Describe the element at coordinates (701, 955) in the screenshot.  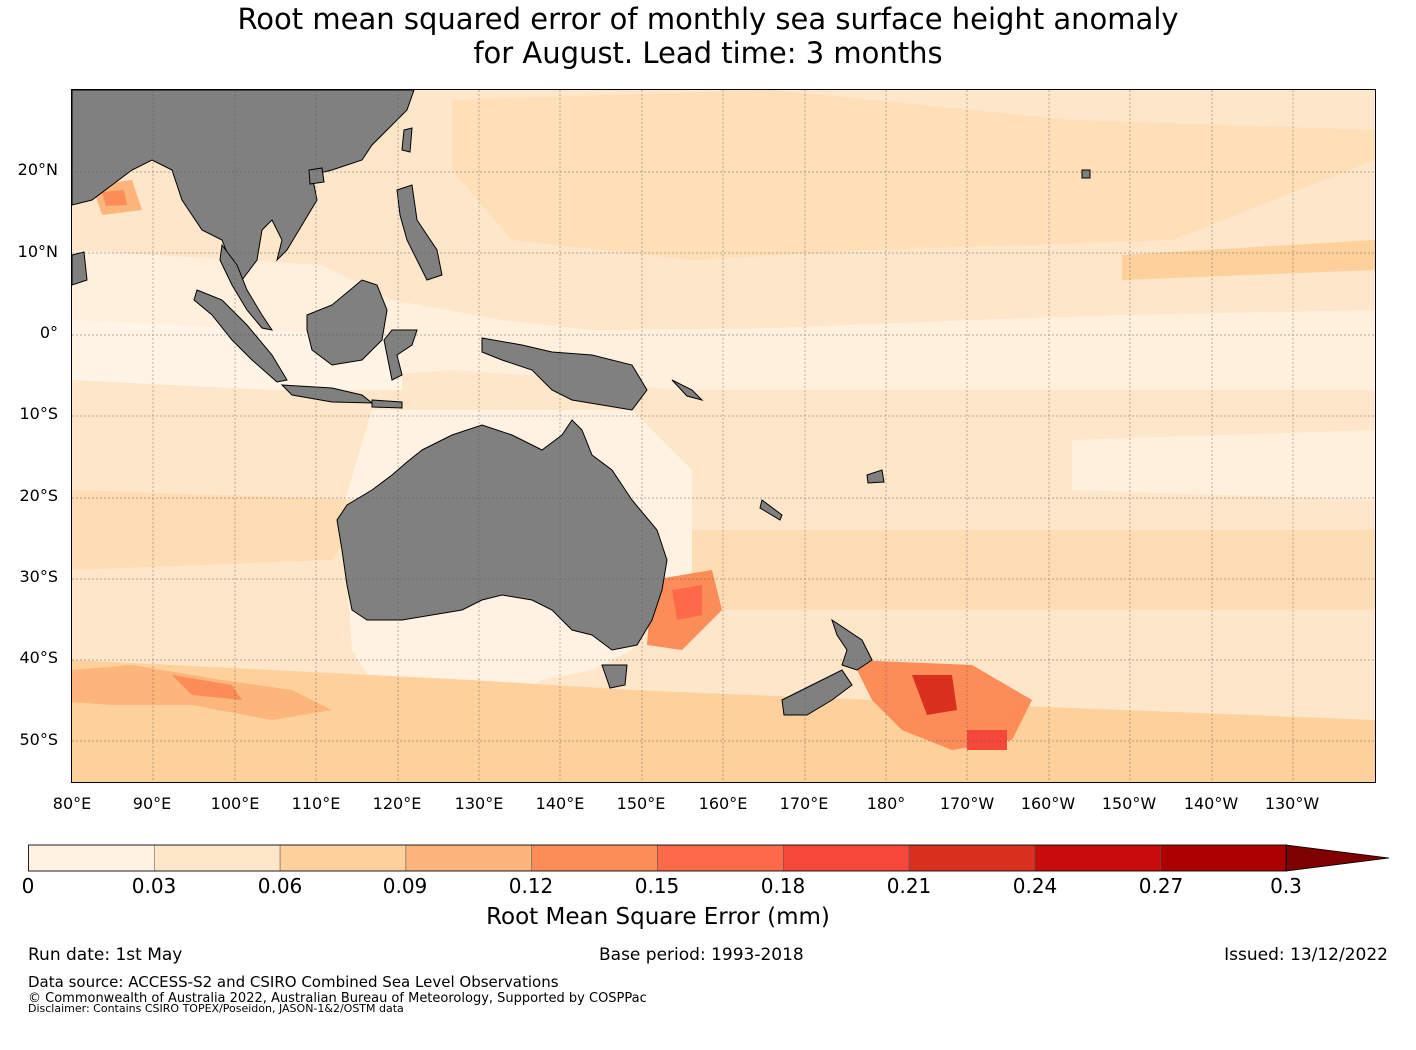
I see `base-period: Base period: 1993-2018` at that location.